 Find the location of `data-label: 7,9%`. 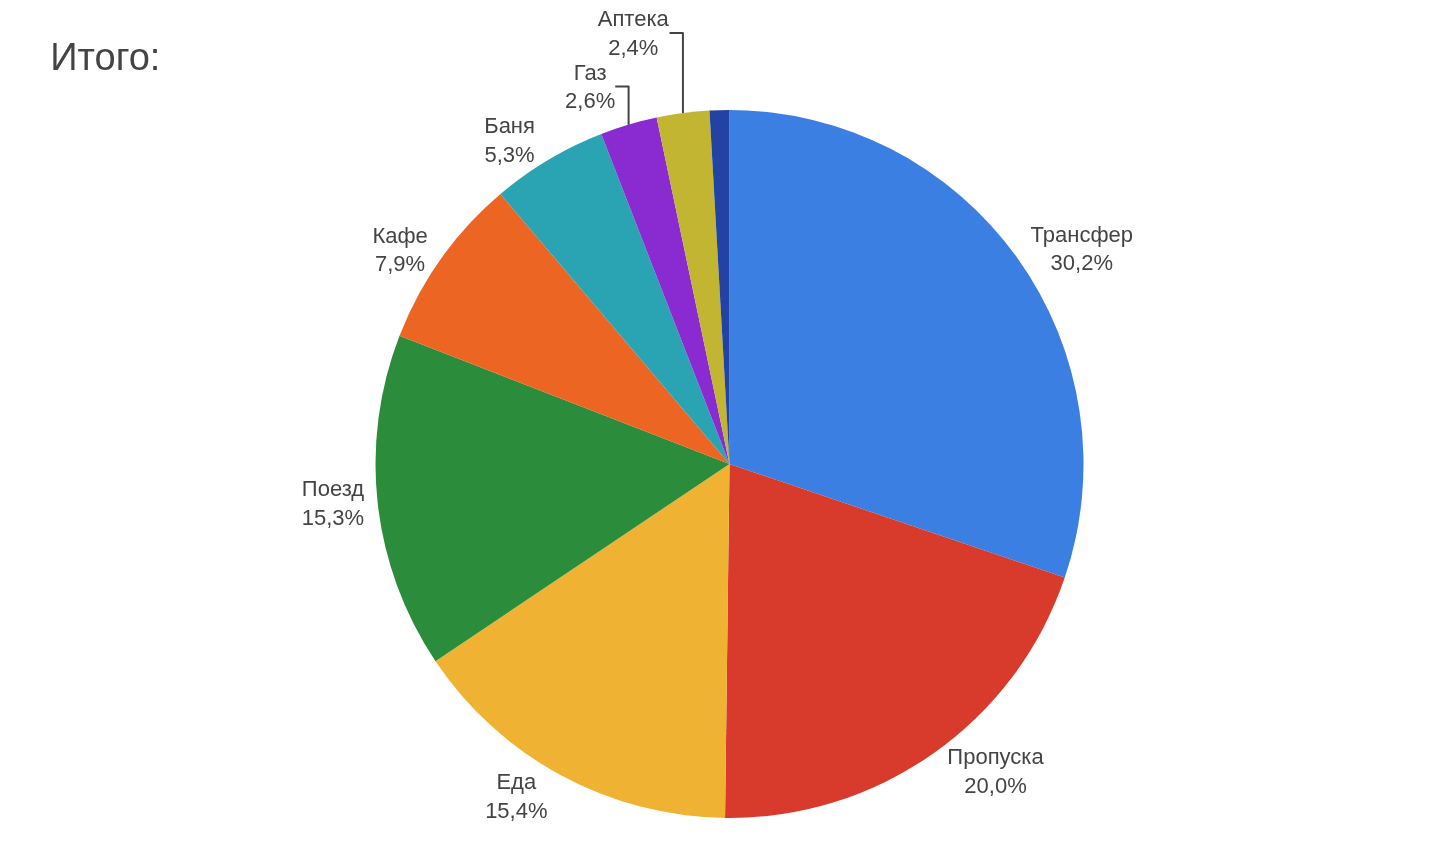

data-label: 7,9% is located at coordinates (400, 264).